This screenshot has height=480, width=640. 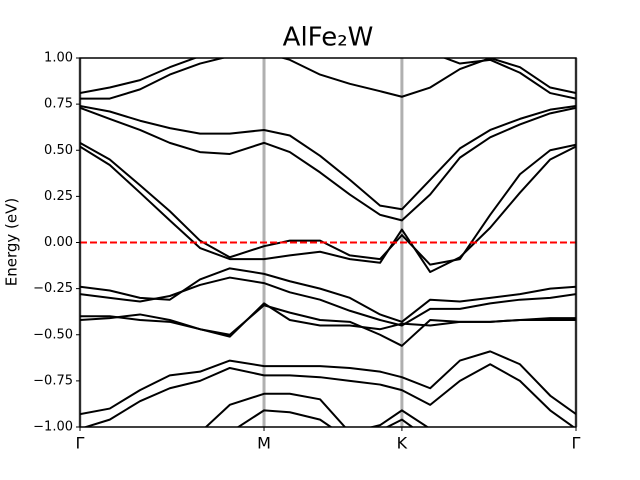 I want to click on y-tick-label: 0.50, so click(x=58, y=150).